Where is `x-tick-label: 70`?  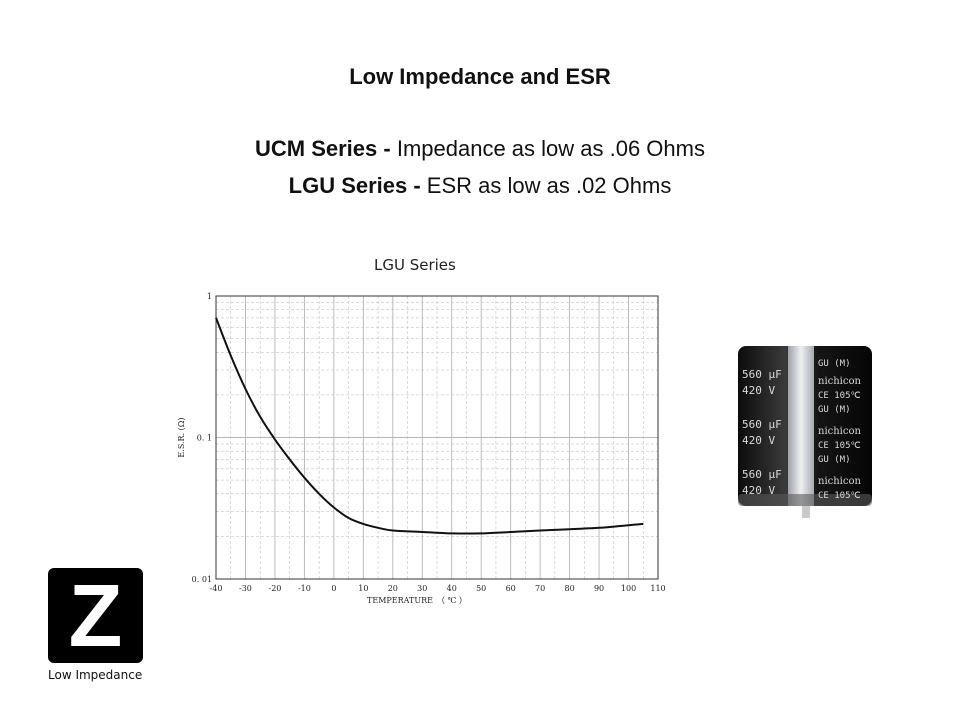
x-tick-label: 70 is located at coordinates (540, 588).